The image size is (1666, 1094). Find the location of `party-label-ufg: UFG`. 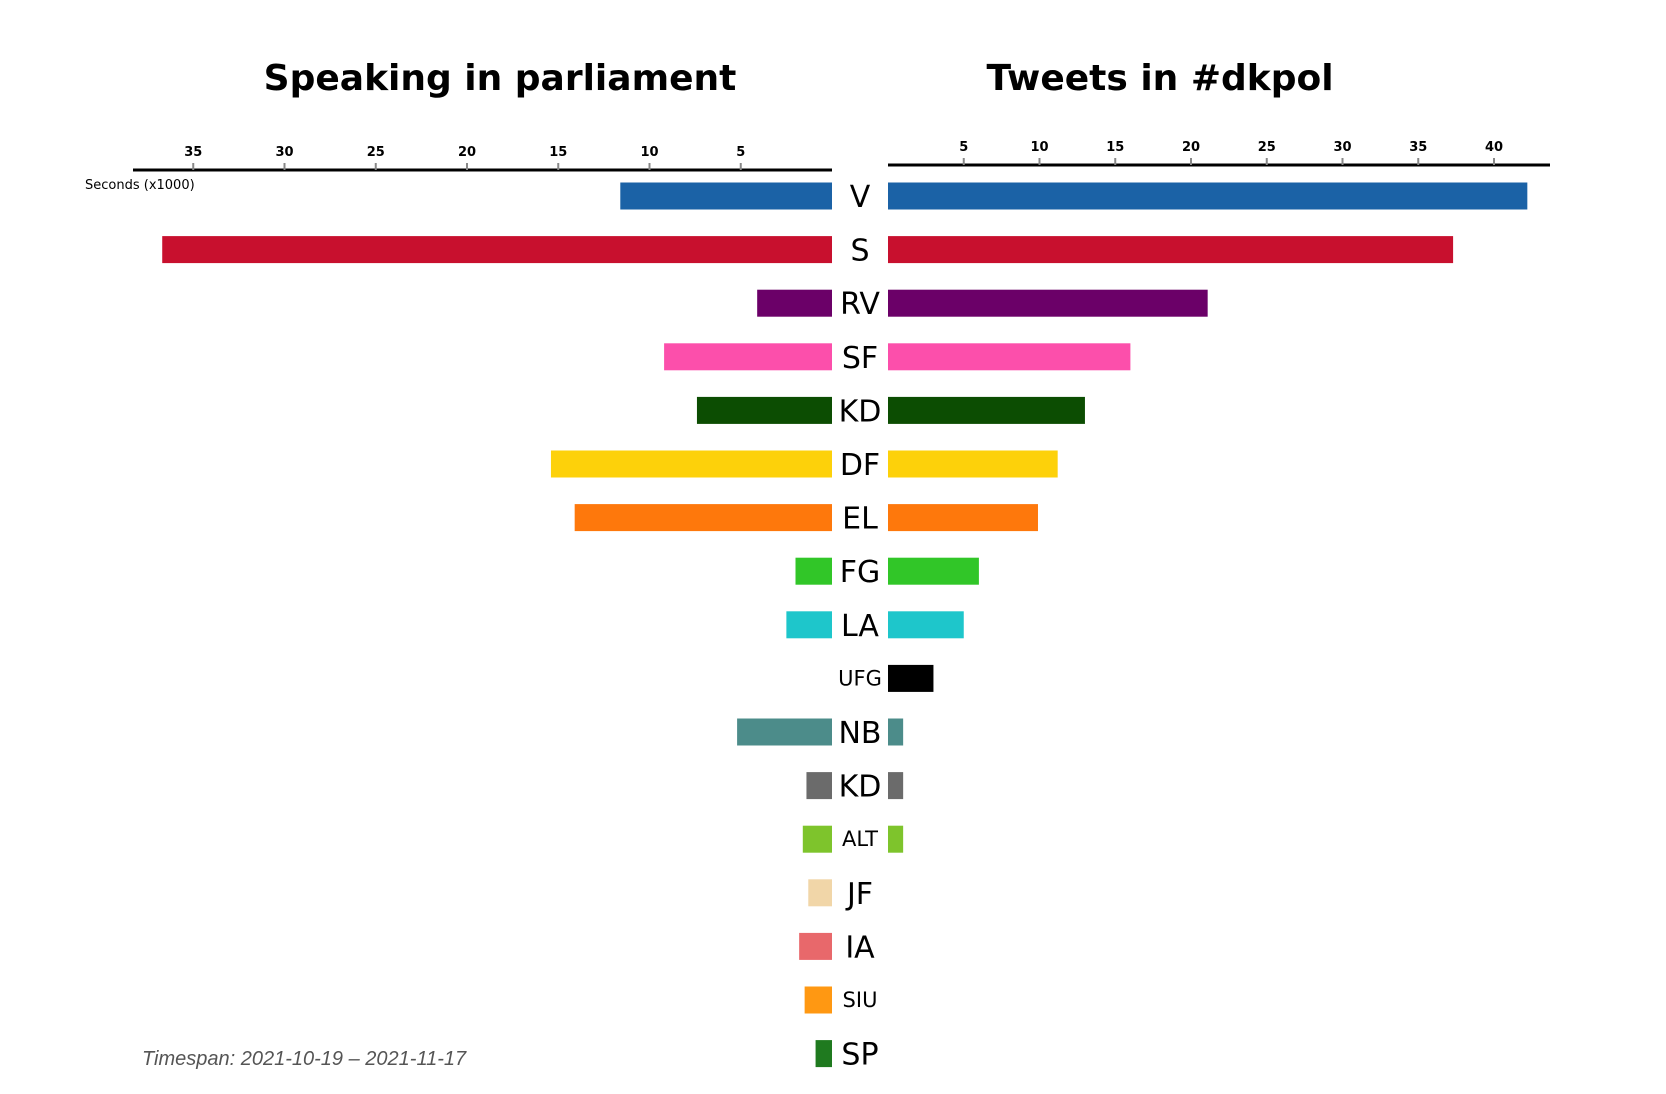

party-label-ufg: UFG is located at coordinates (860, 678).